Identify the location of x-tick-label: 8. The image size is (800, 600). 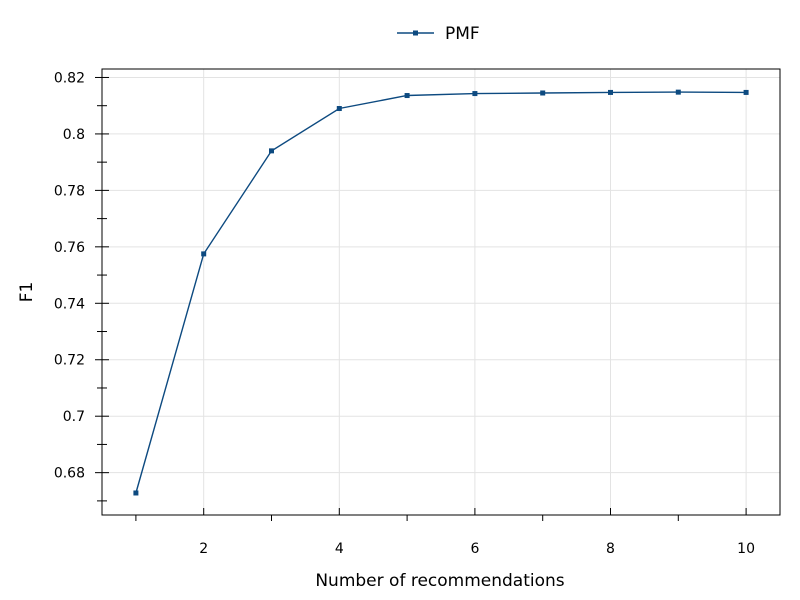
(610, 549).